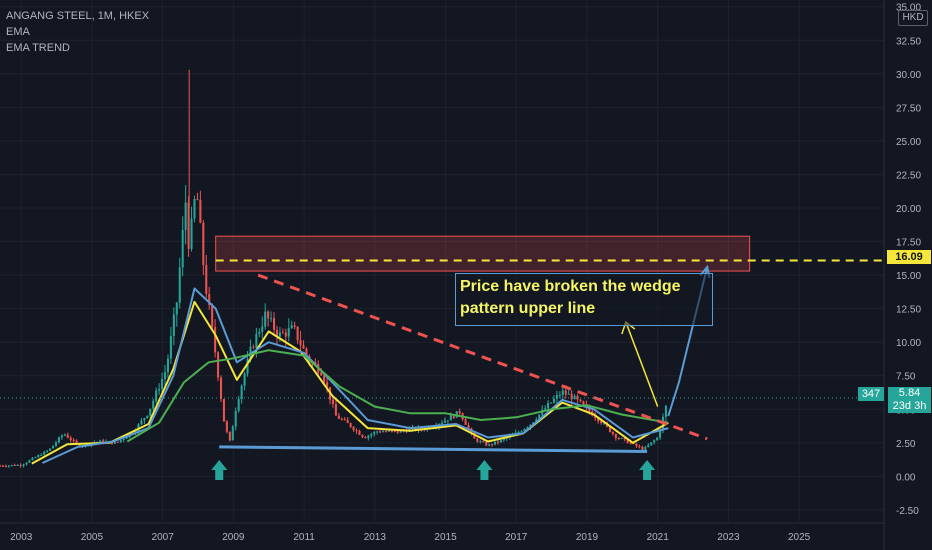 This screenshot has height=550, width=932. What do you see at coordinates (38, 48) in the screenshot?
I see `legend-ema-trend: EMA TREND` at bounding box center [38, 48].